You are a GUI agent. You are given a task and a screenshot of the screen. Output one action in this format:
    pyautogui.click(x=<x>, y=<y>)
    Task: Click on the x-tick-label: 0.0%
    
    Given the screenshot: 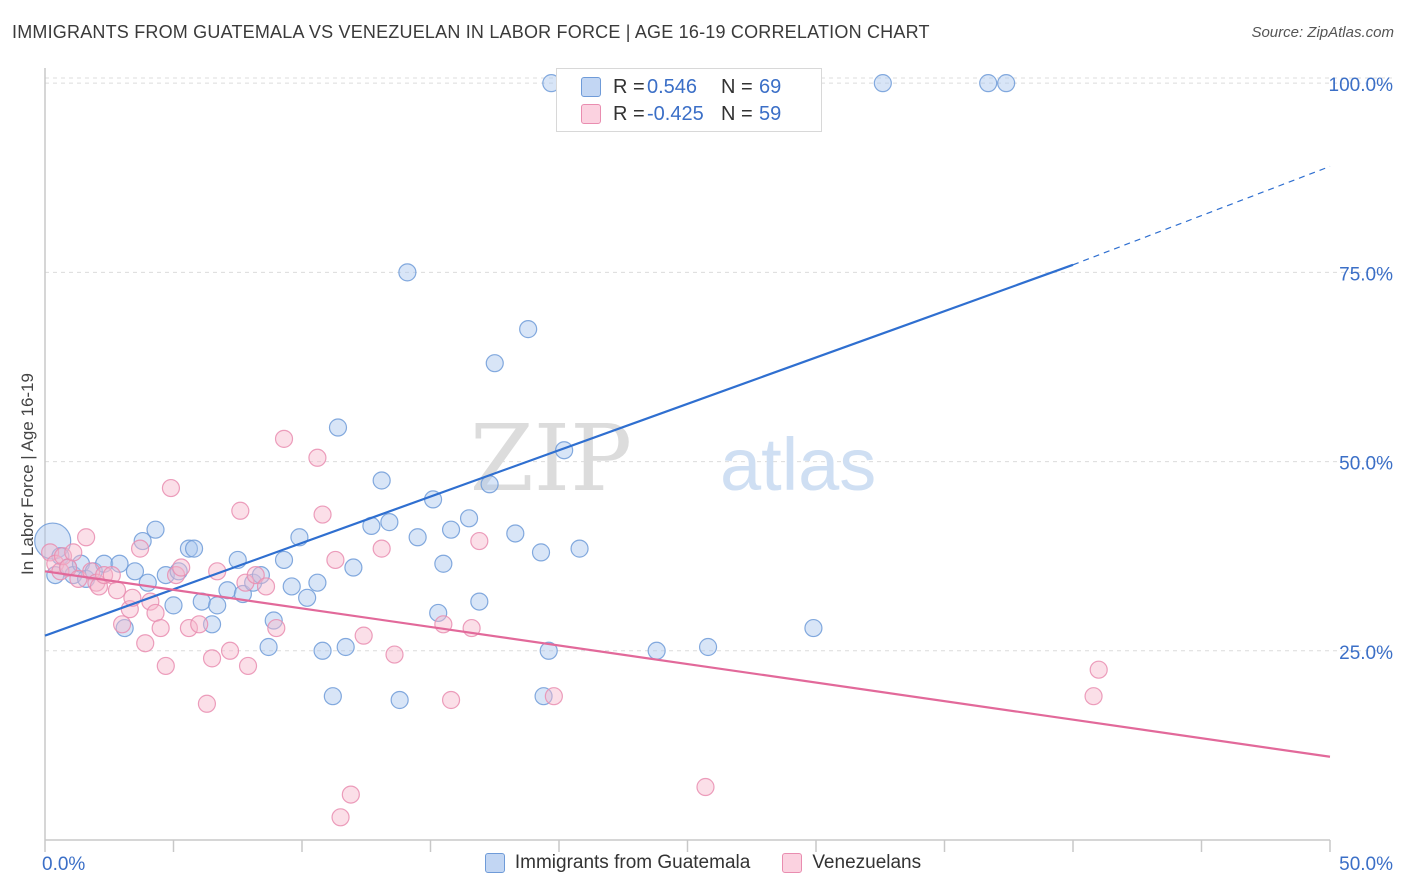 What is the action you would take?
    pyautogui.click(x=63, y=864)
    